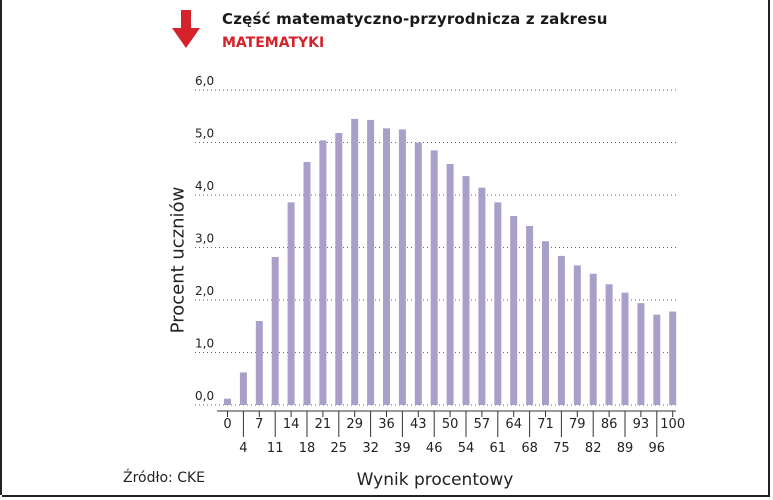 The height and width of the screenshot is (500, 773). I want to click on x-tick-label: 93, so click(641, 424).